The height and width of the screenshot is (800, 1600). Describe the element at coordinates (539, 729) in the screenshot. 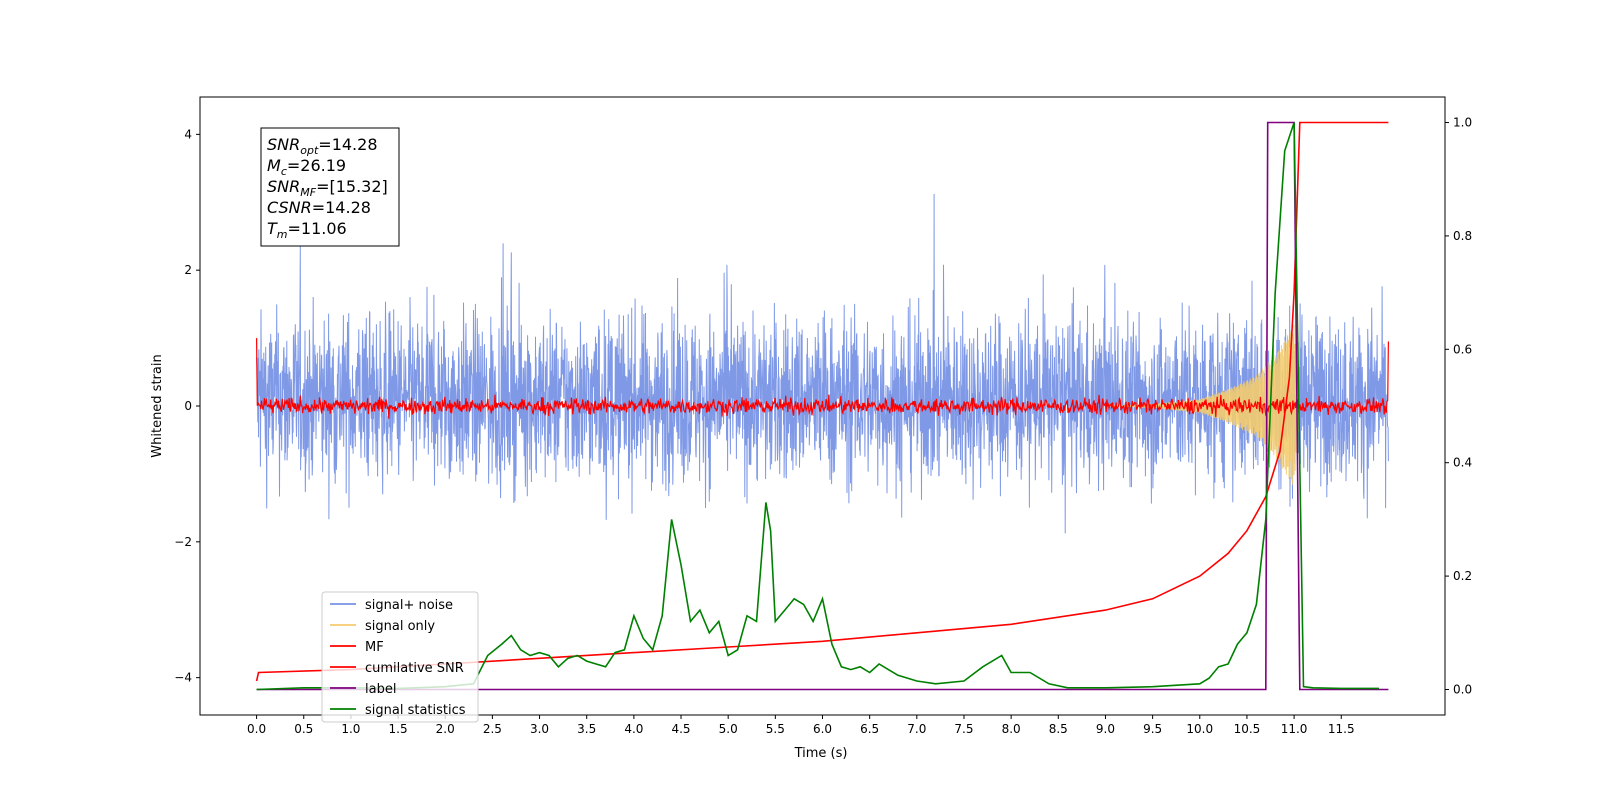

I see `x-tick-label: 3.0` at that location.